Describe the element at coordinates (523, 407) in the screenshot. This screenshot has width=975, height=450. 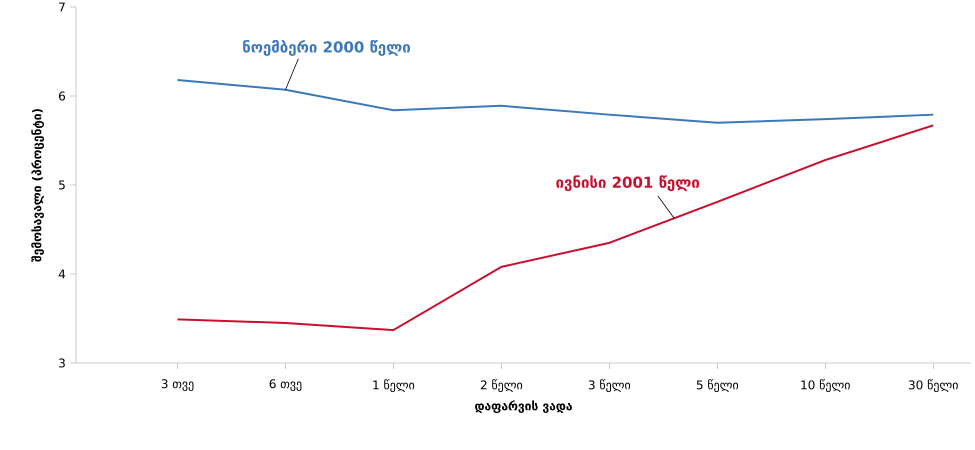
I see `x-axis-title: დაფარვის ვადა` at that location.